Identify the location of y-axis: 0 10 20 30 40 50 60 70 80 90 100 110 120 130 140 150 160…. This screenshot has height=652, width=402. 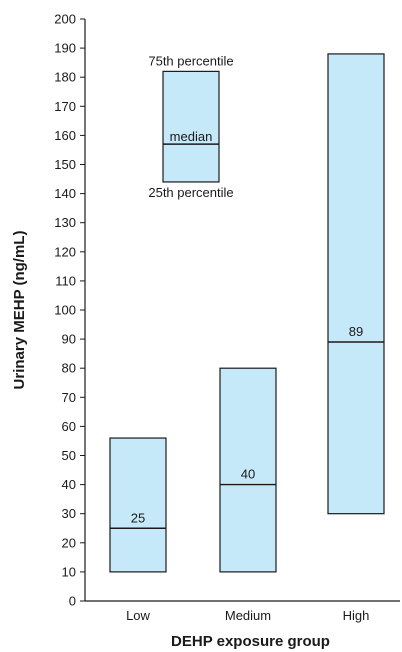
(70, 310).